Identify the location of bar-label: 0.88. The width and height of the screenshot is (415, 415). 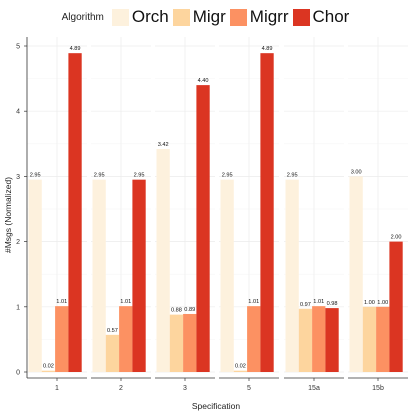
(176, 311).